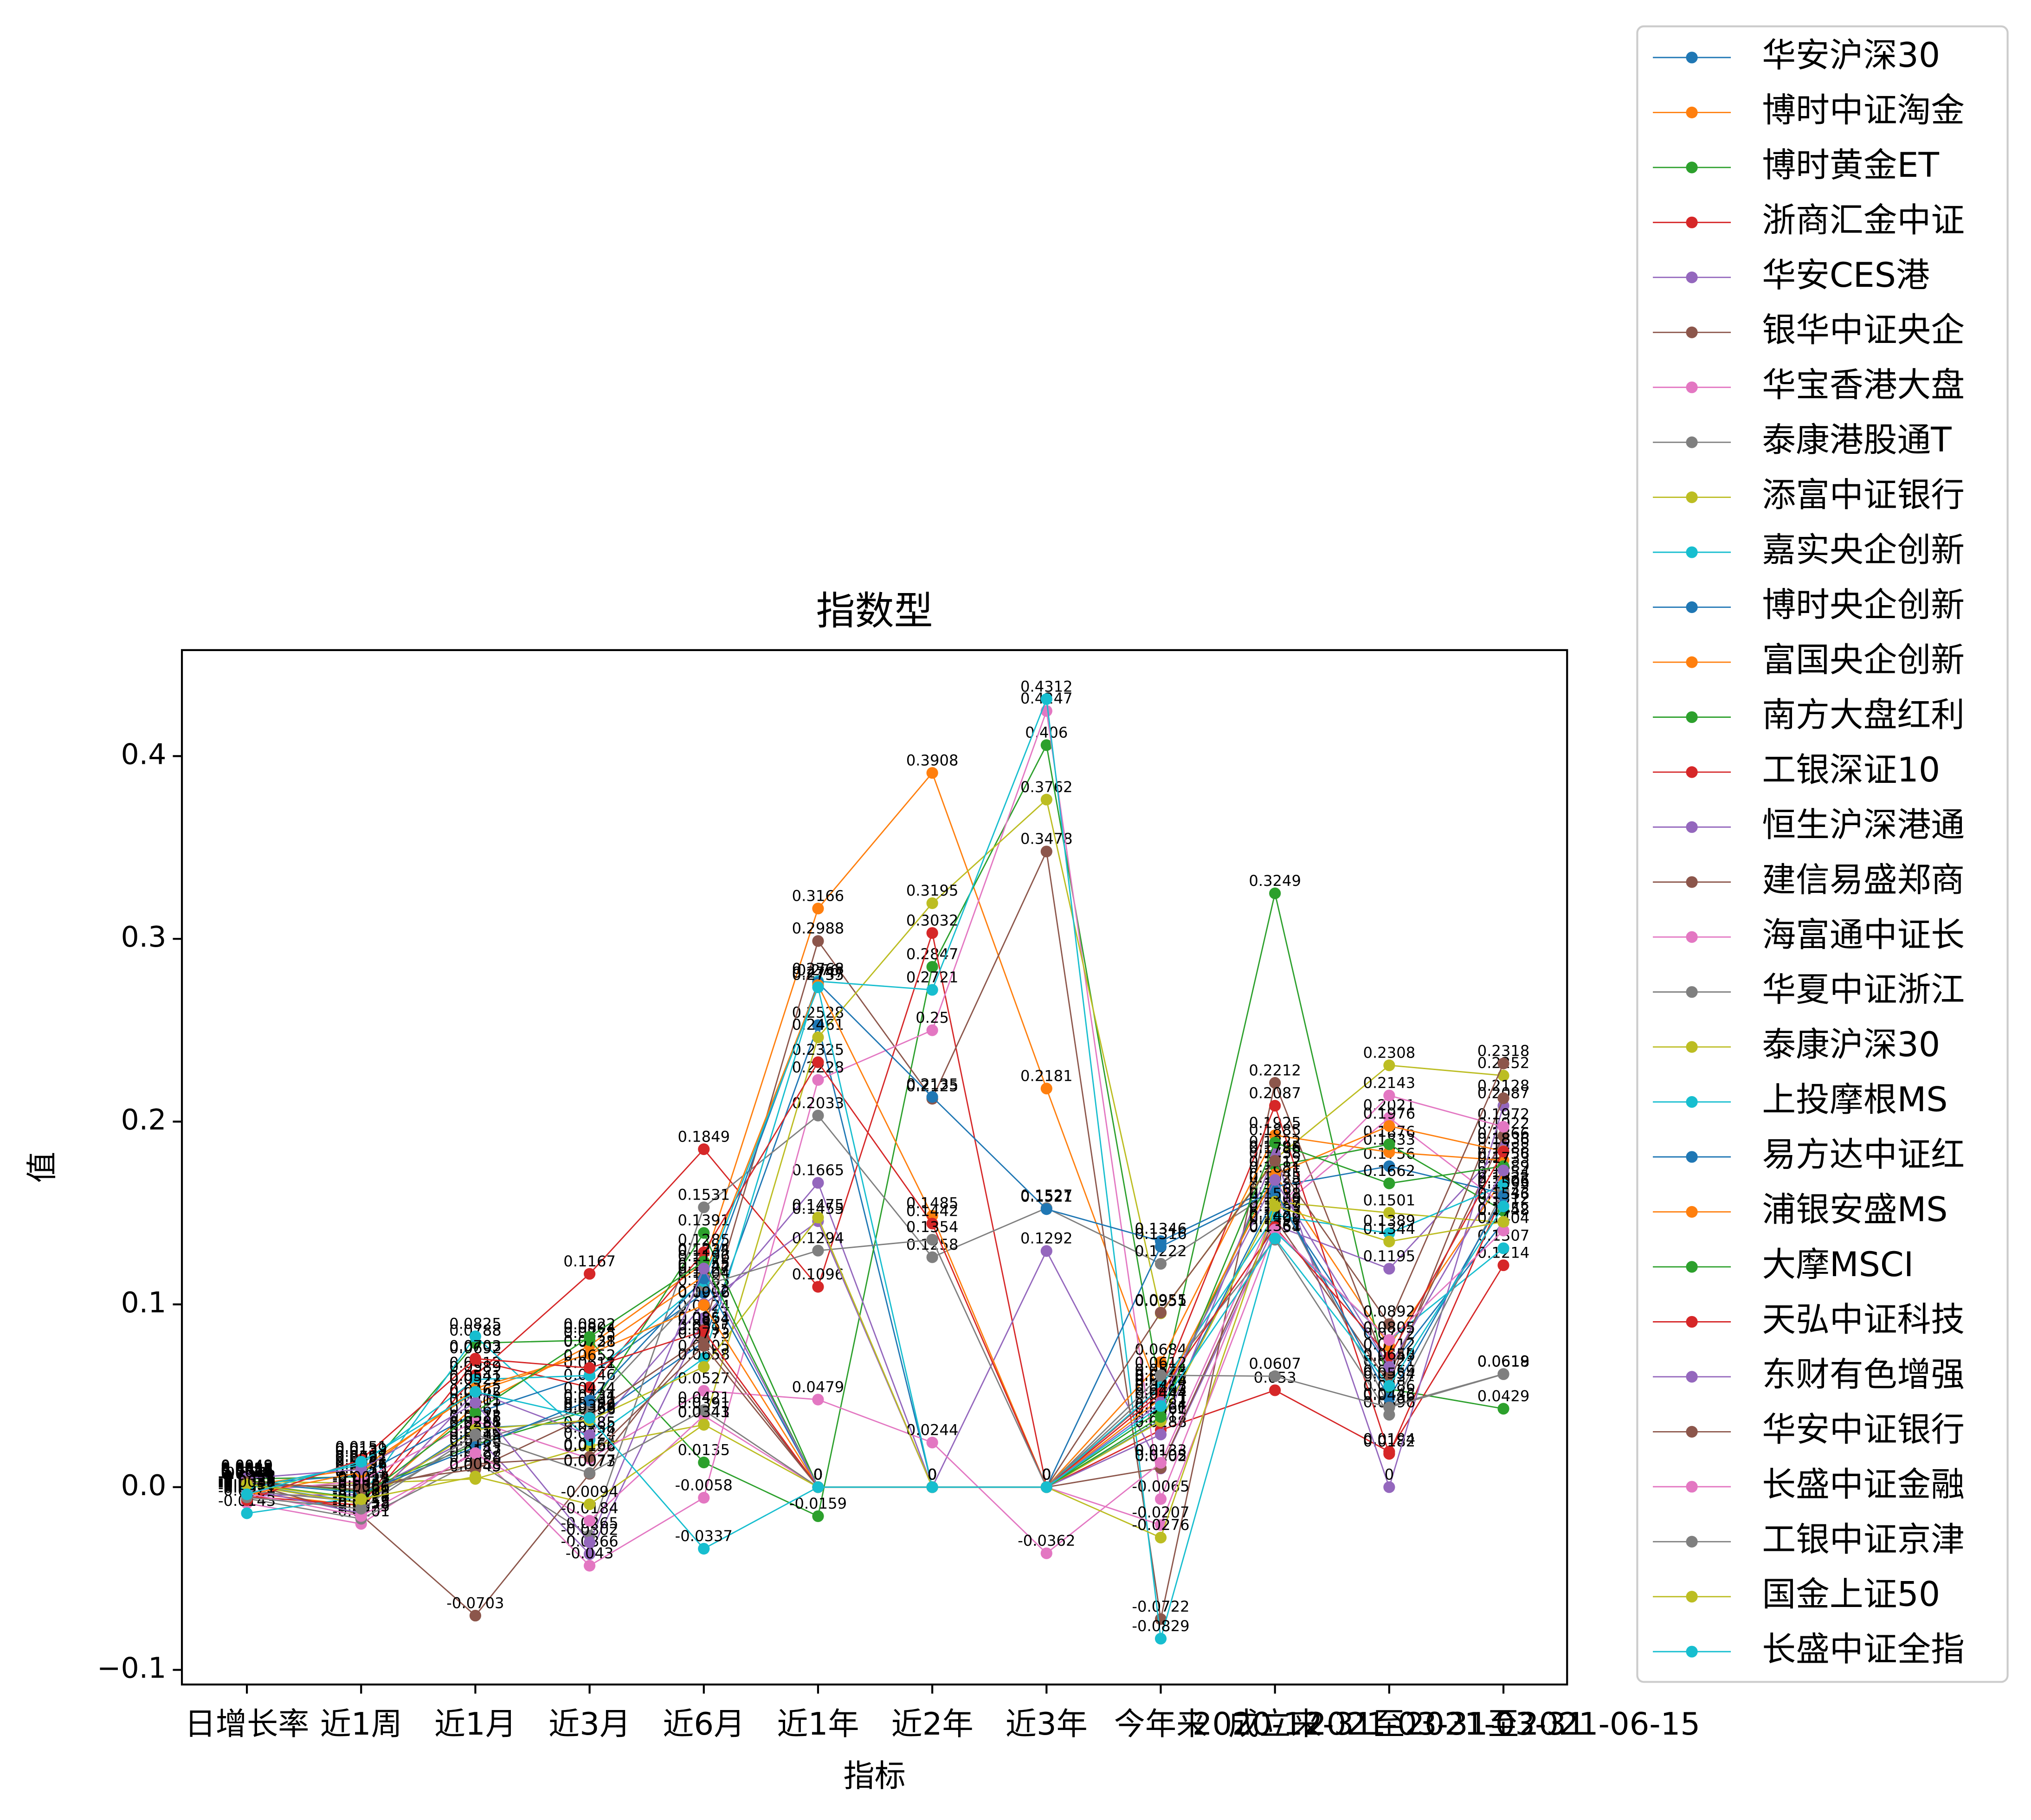 The width and height of the screenshot is (2031, 1820). I want to click on data-label: 0.1527, so click(1046, 1195).